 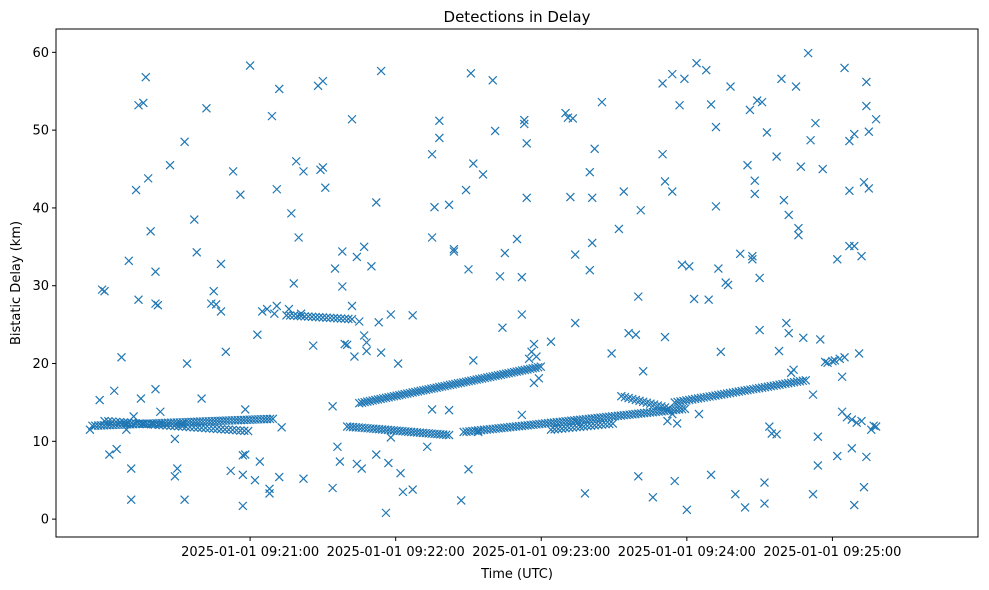 I want to click on x-tick-label-1: 2025-01-01 09:22:00, so click(x=396, y=552).